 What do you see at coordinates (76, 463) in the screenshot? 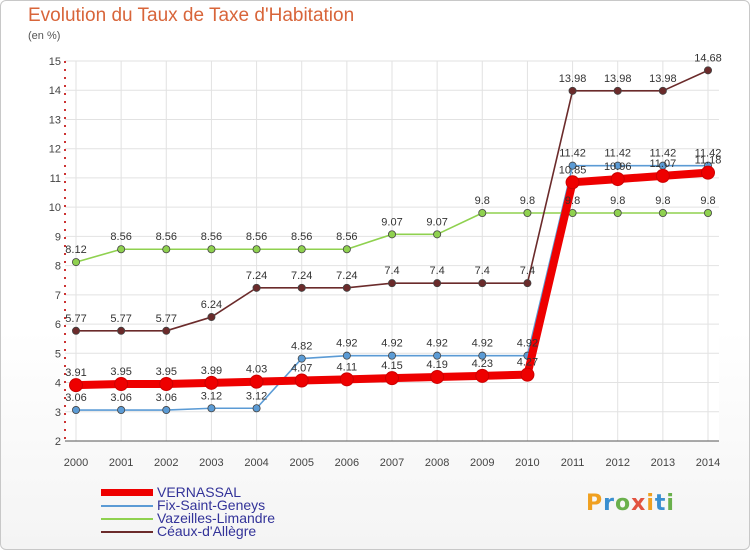
I see `x-tick-label: 2000` at bounding box center [76, 463].